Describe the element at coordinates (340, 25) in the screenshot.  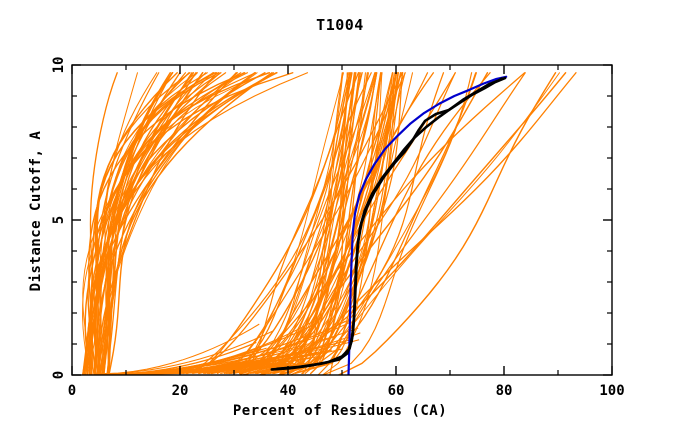
I see `page-title: T1004` at that location.